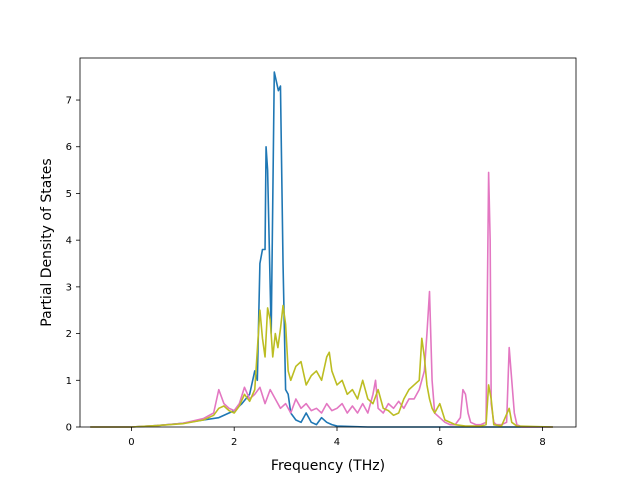  What do you see at coordinates (131, 442) in the screenshot?
I see `x-tick-label: 0` at bounding box center [131, 442].